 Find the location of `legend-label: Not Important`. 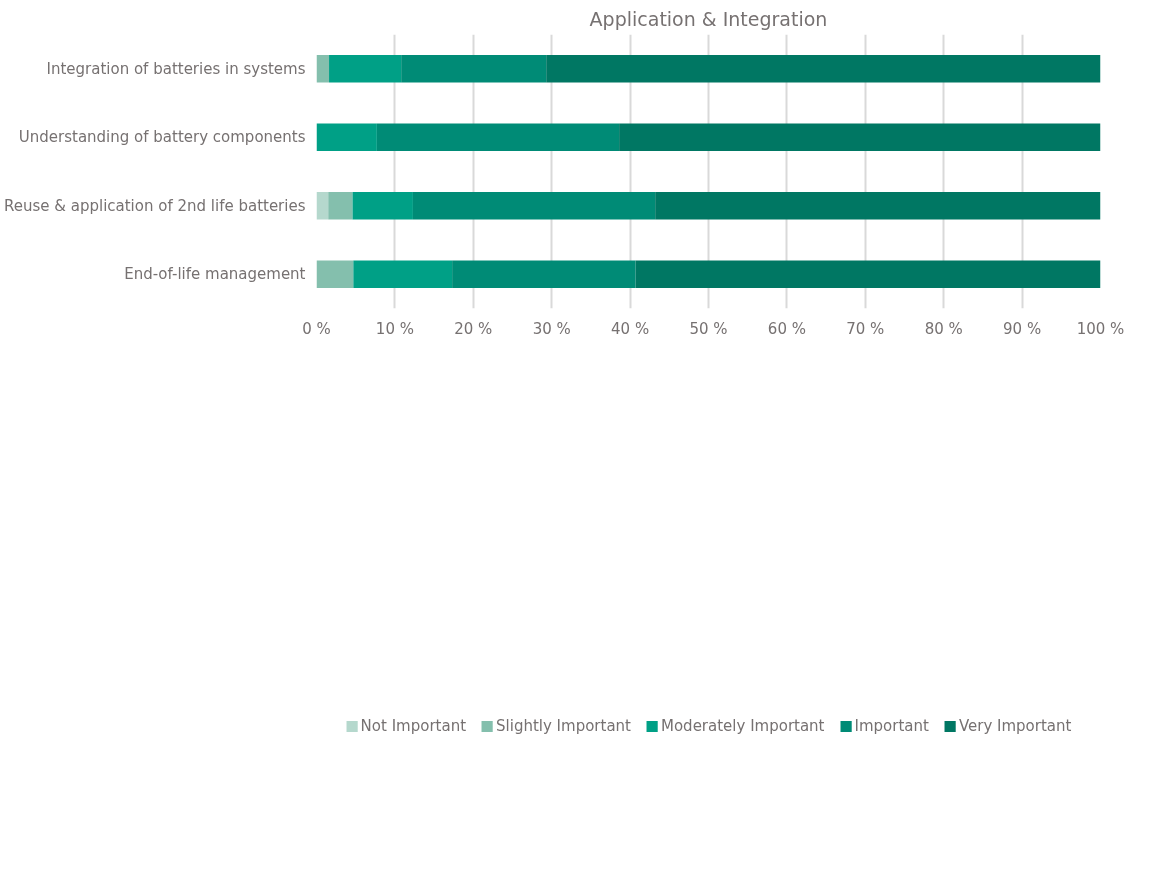

legend-label: Not Important is located at coordinates (413, 725).